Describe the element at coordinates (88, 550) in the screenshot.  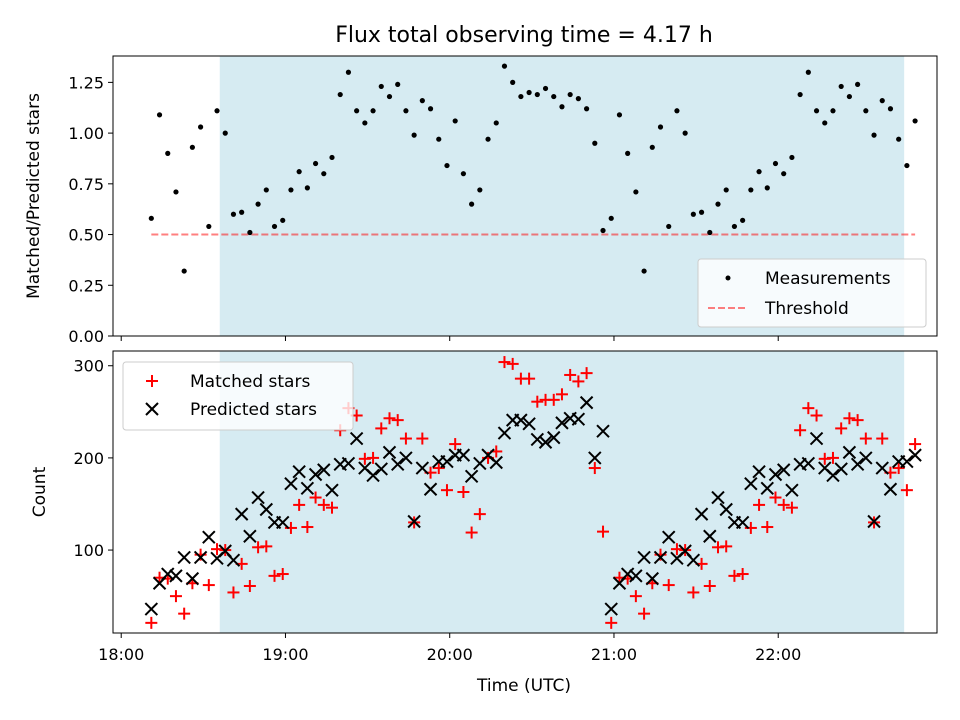
I see `bot-y-tick-label: 100` at that location.